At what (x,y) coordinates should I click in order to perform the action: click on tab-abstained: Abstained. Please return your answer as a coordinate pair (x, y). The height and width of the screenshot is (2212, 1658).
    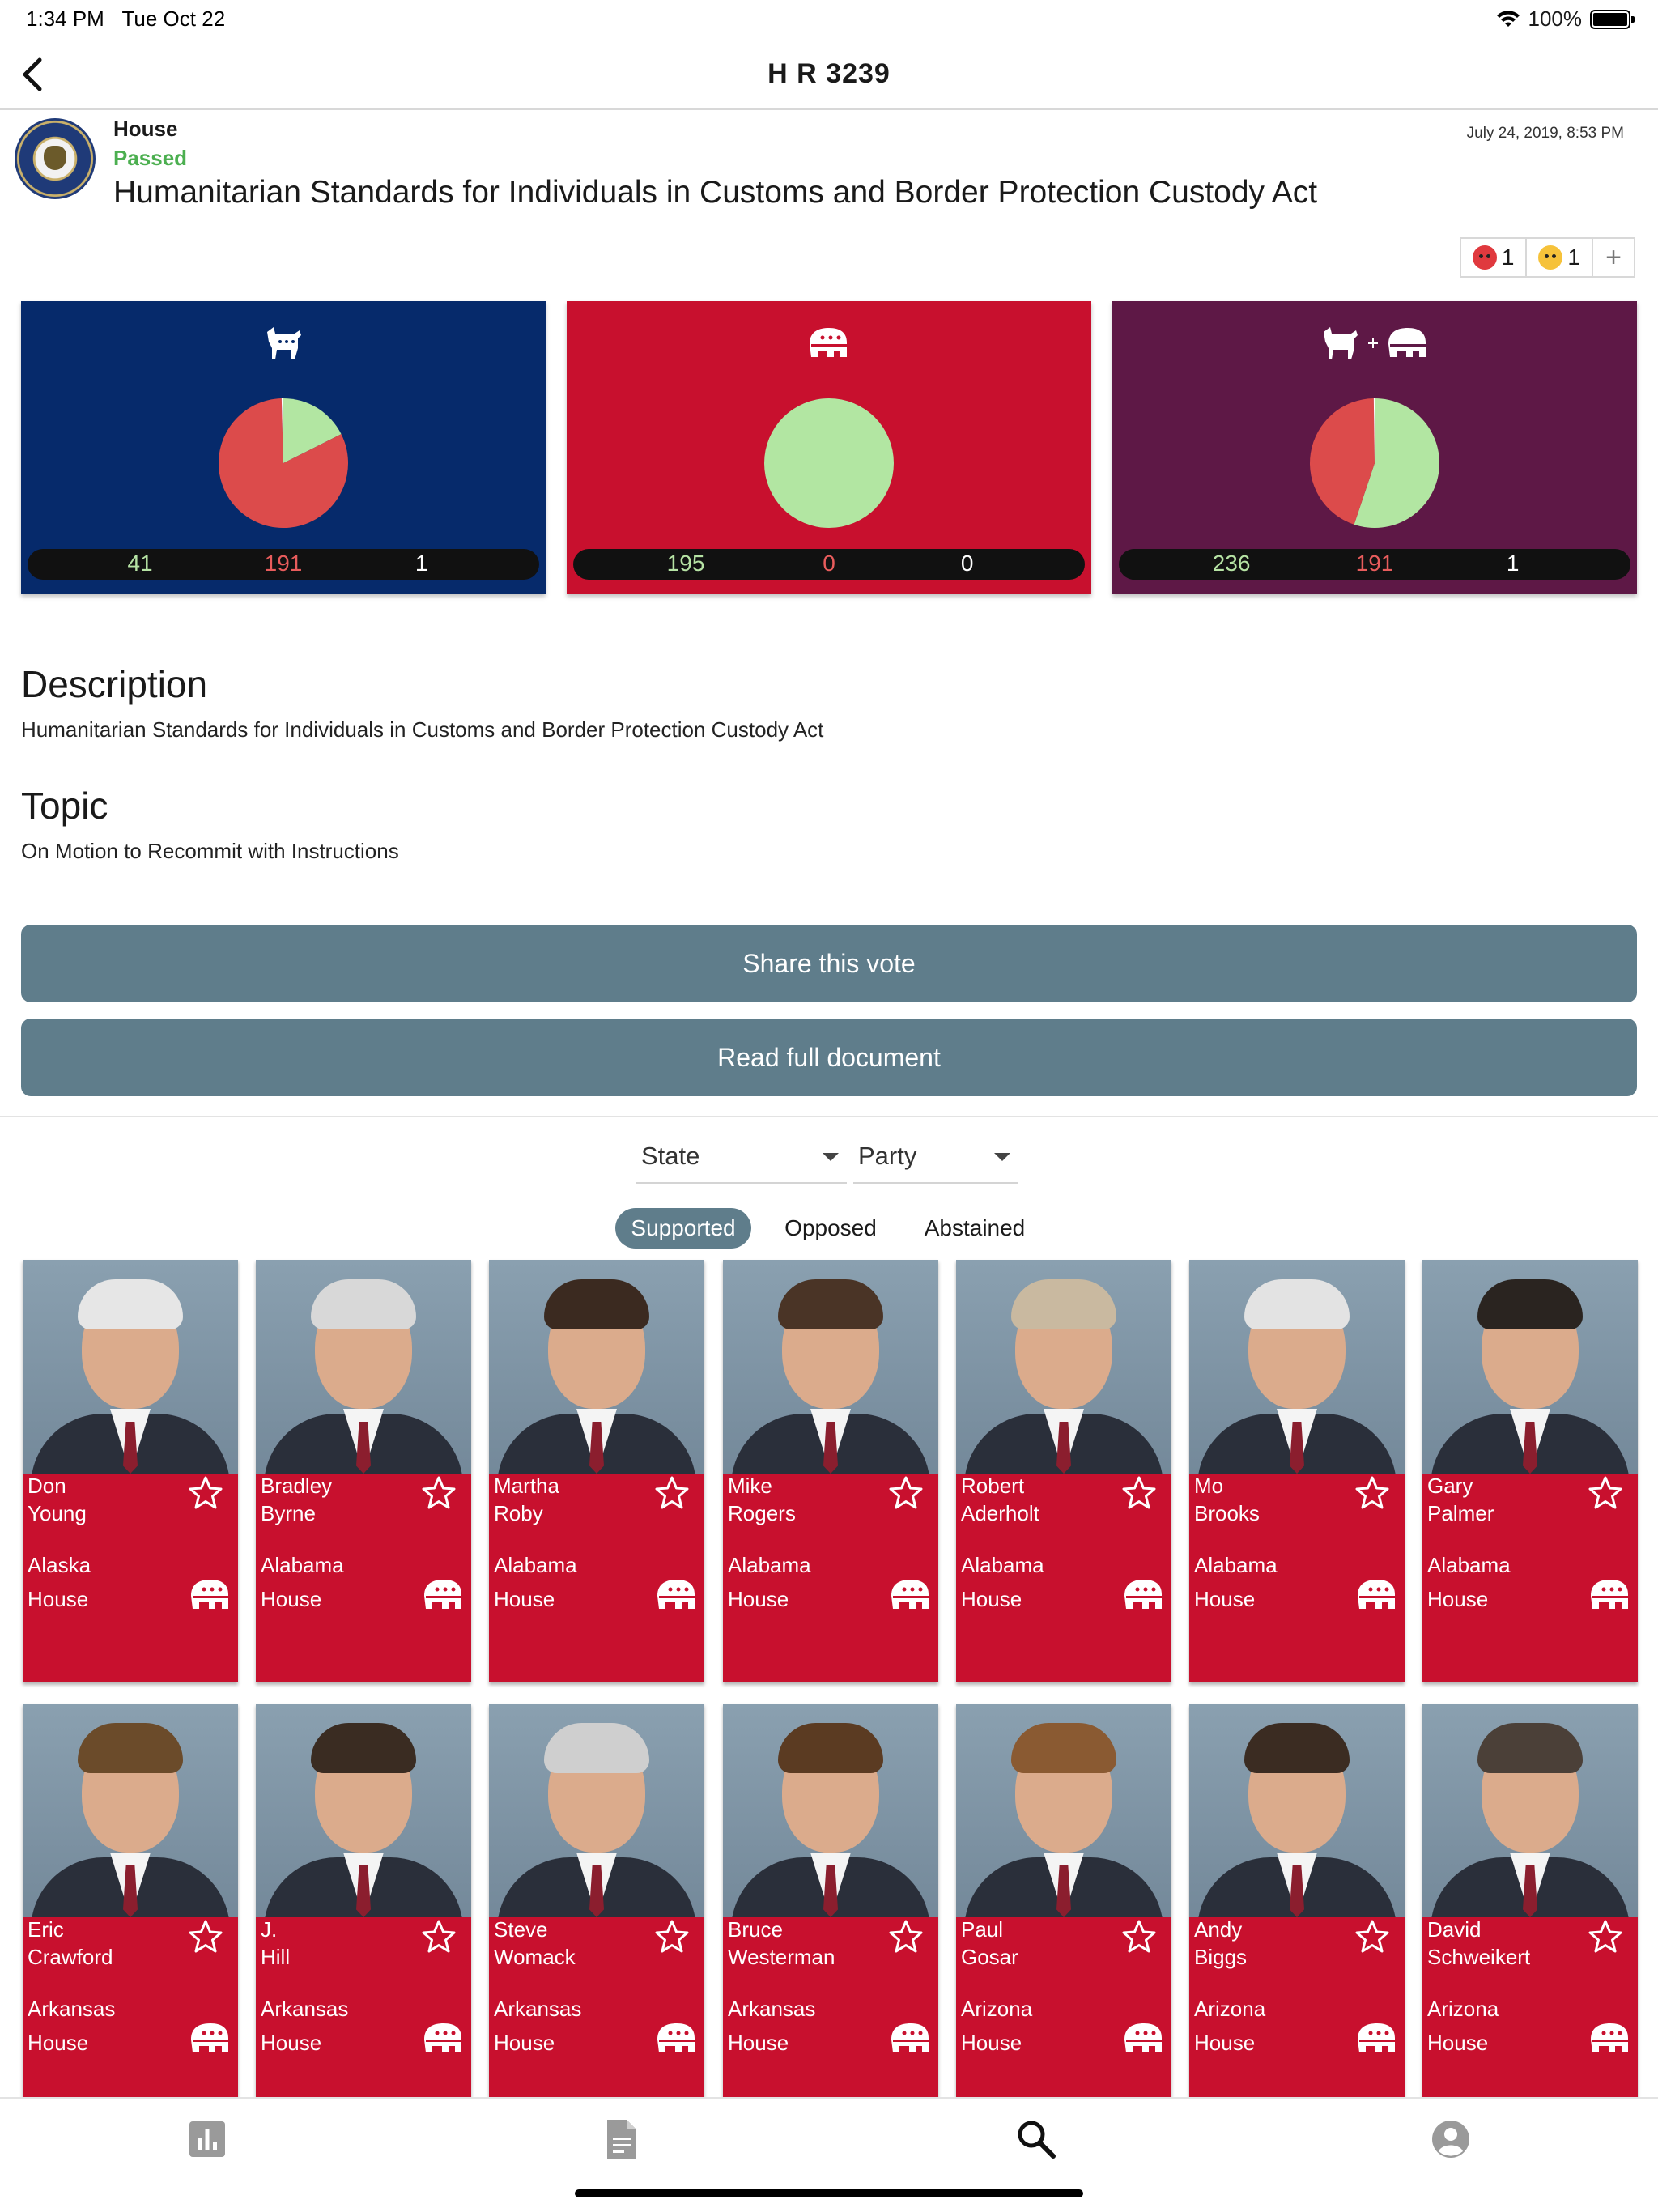
    Looking at the image, I should click on (975, 1228).